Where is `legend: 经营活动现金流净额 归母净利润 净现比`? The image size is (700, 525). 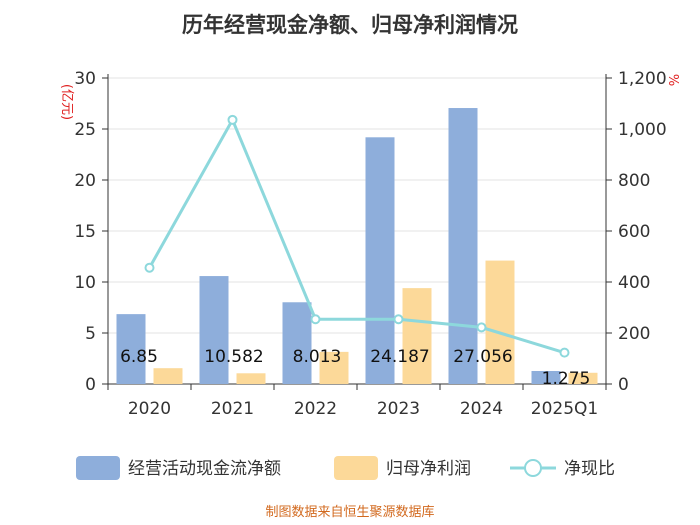 legend: 经营活动现金流净额 归母净利润 净现比 is located at coordinates (345, 468).